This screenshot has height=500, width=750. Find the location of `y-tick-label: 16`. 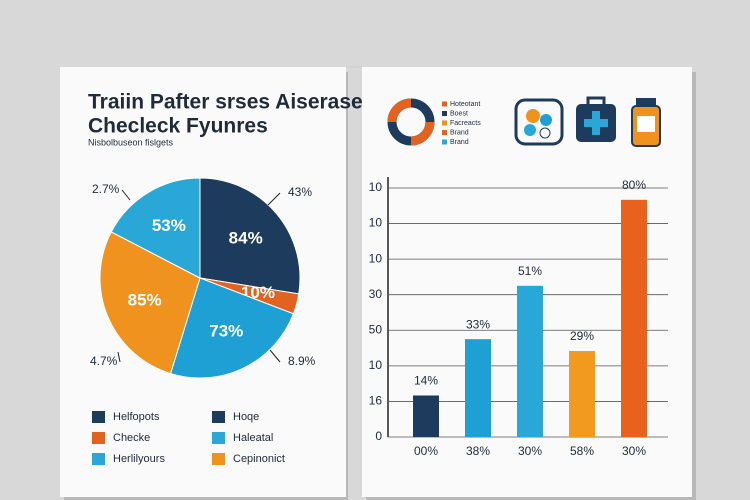

y-tick-label: 16 is located at coordinates (376, 401).